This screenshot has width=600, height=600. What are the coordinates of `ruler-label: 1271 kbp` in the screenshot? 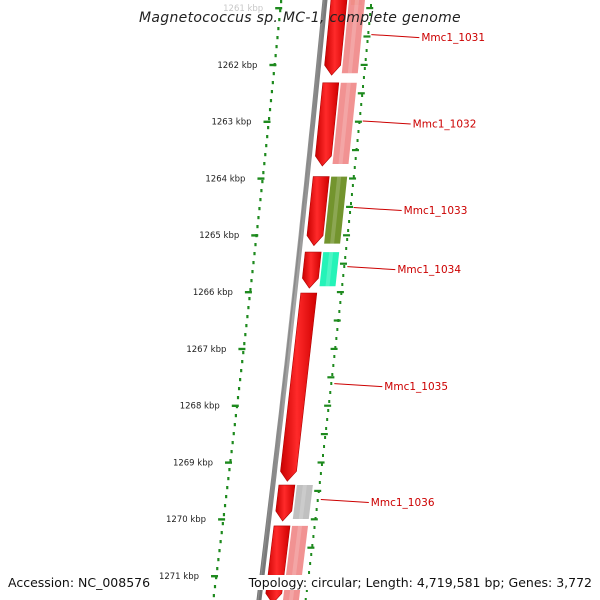 It's located at (179, 577).